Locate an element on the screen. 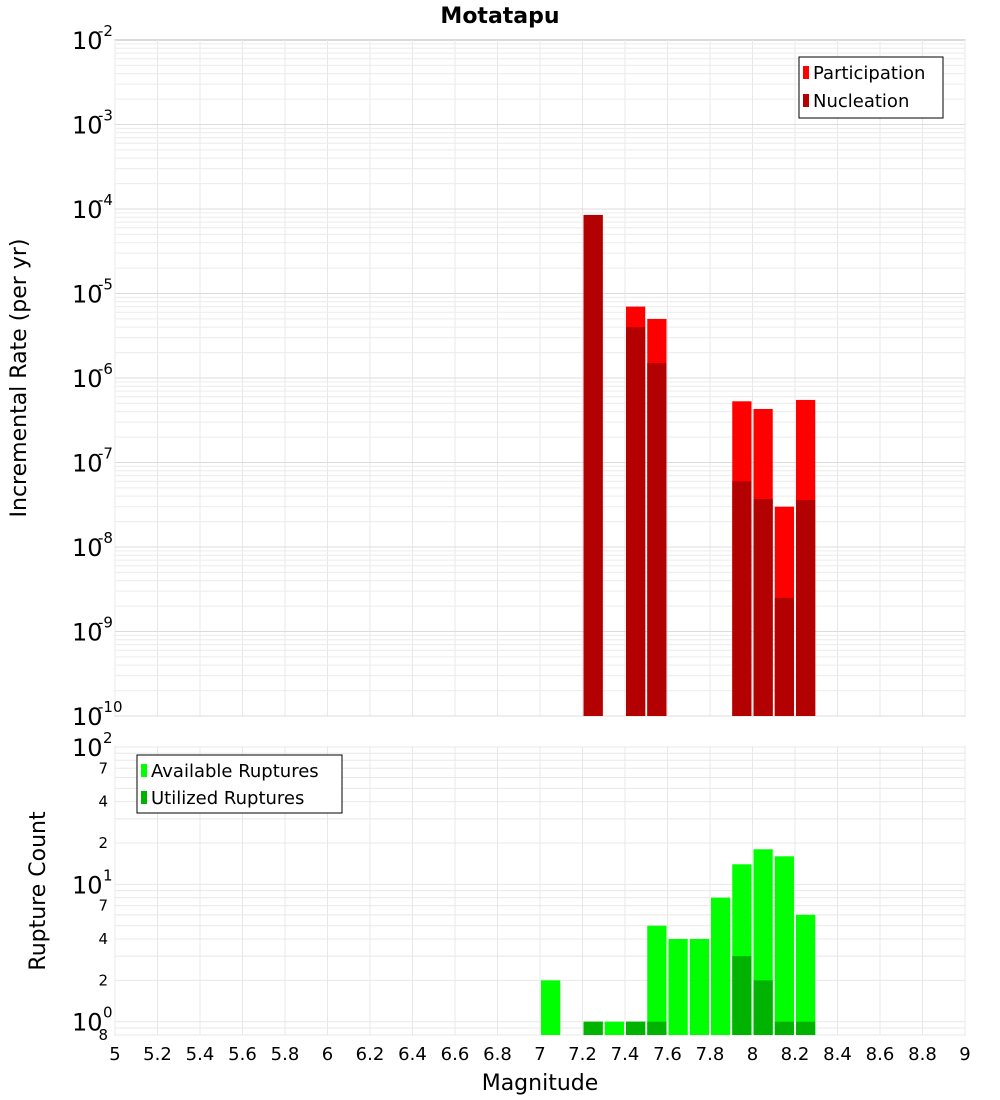  y-tick-exponent: -3 is located at coordinates (105, 116).